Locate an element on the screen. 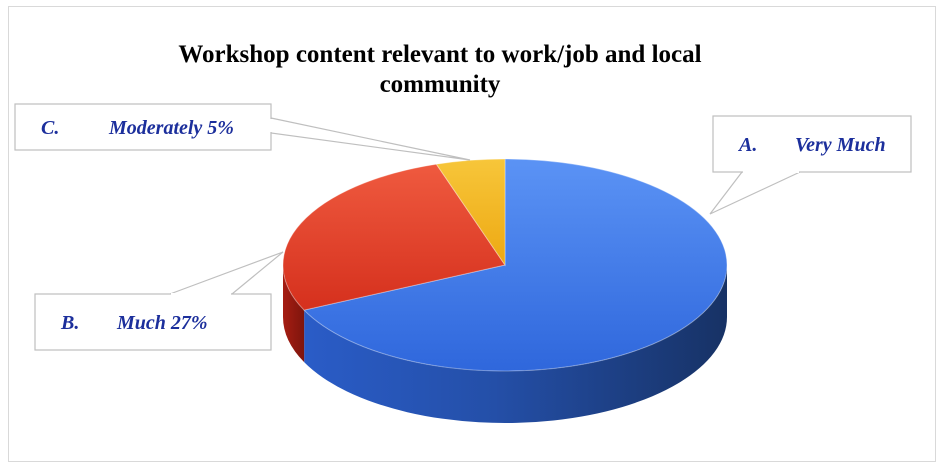 This screenshot has height=468, width=944. callout-2: C. Moderately 5% is located at coordinates (242, 132).